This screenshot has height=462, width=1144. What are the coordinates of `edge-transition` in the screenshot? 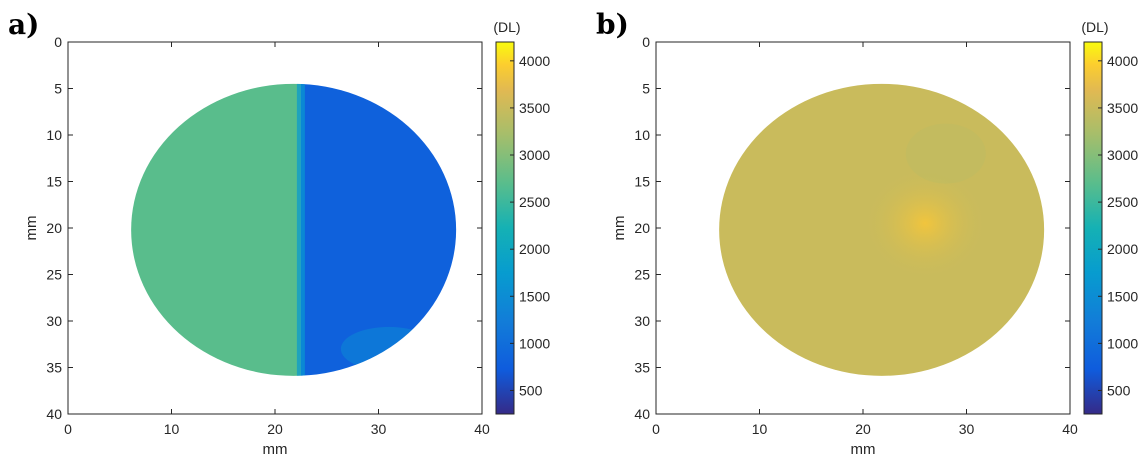 It's located at (300, 229).